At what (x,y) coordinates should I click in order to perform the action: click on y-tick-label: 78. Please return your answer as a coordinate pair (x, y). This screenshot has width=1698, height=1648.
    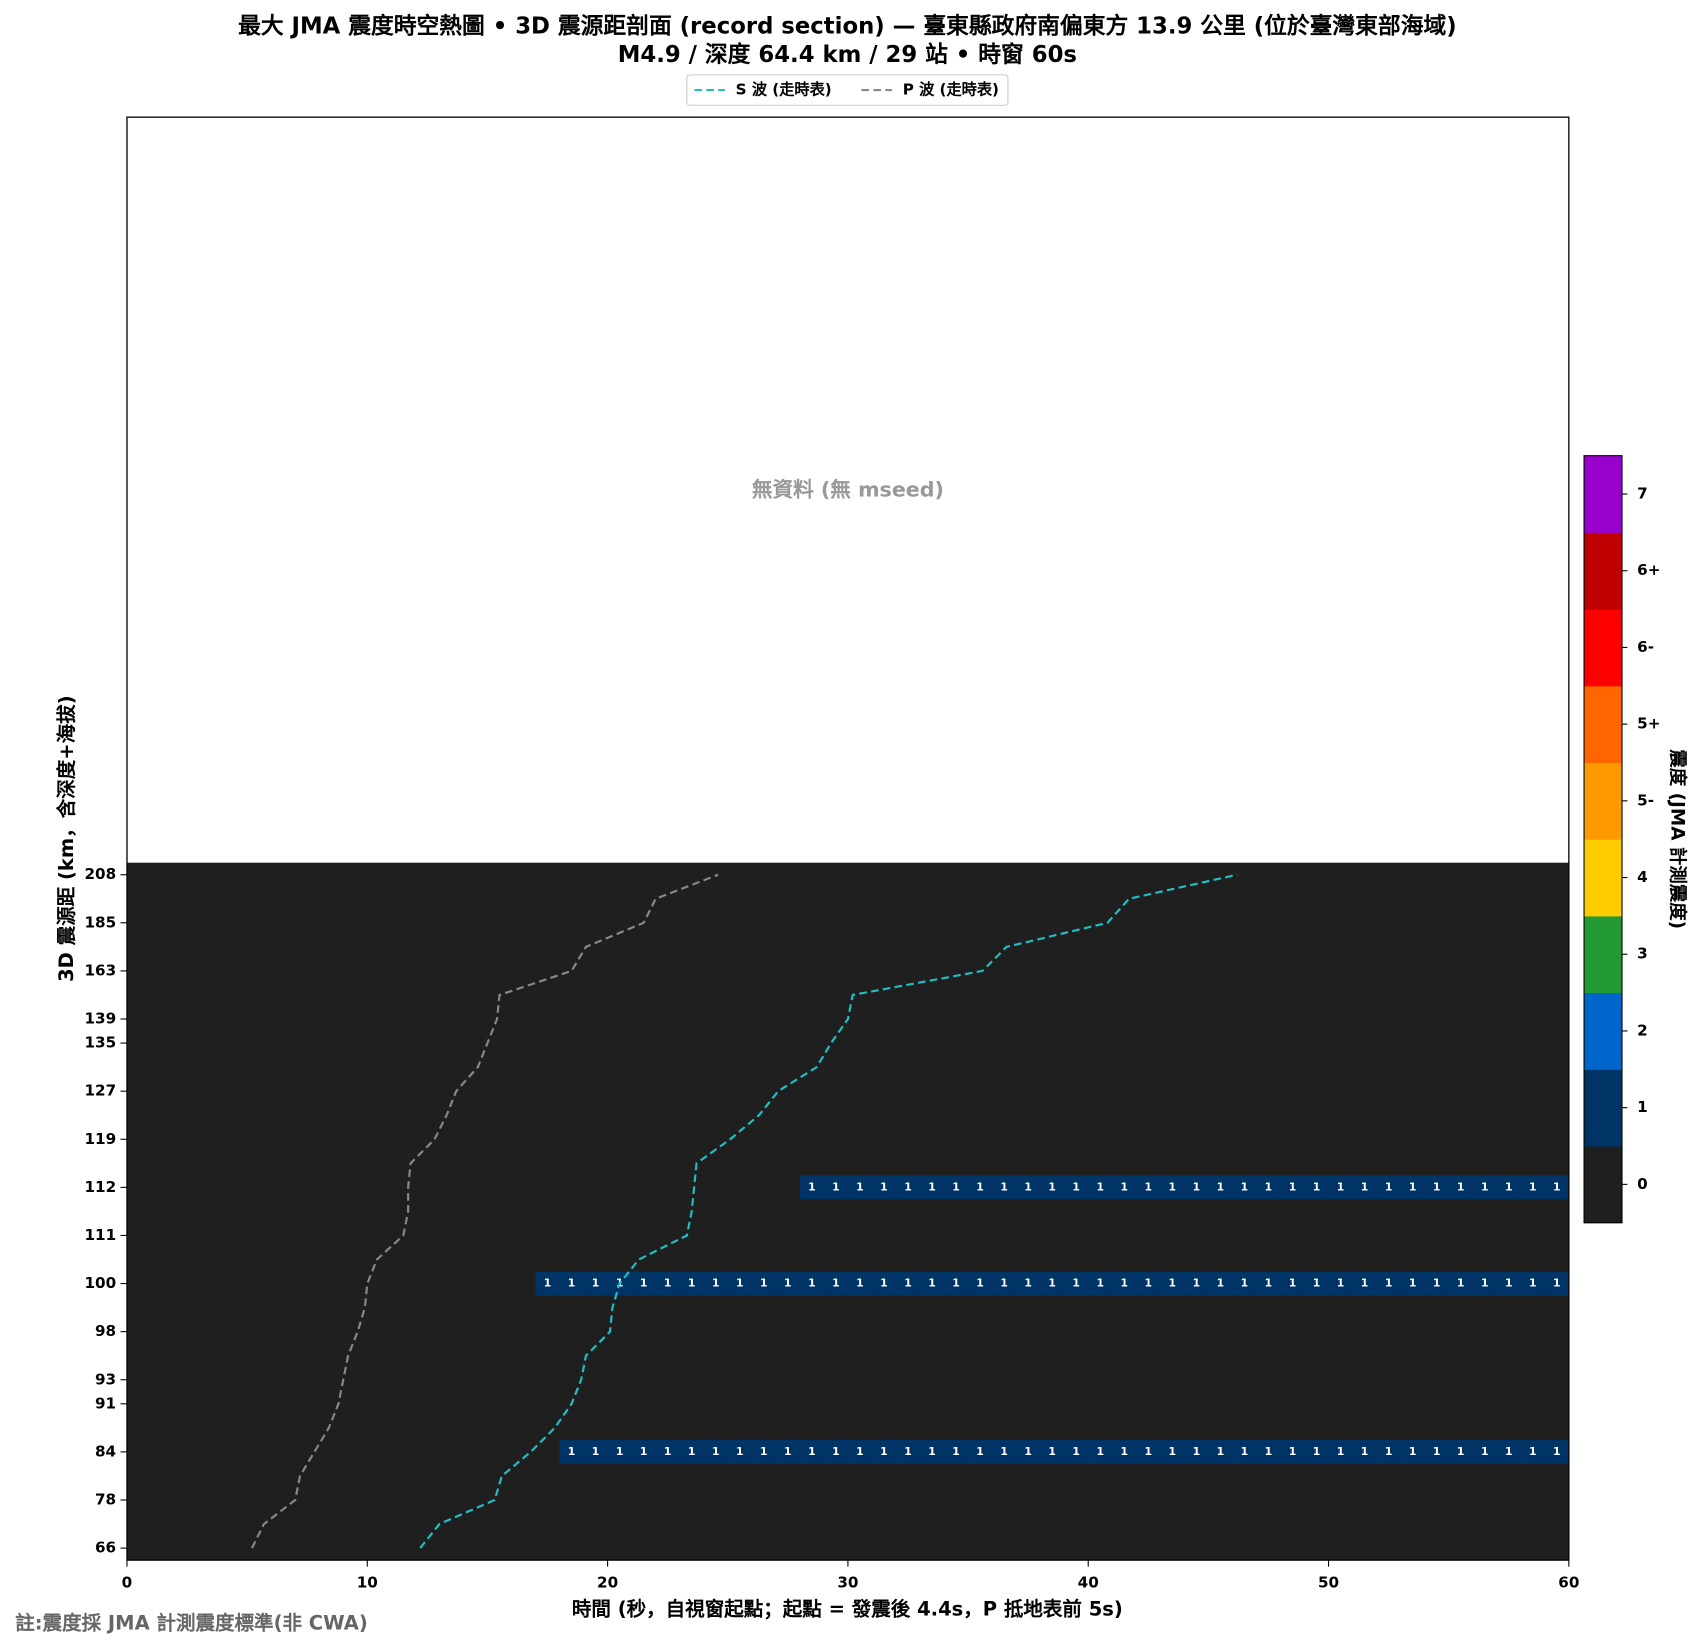
    Looking at the image, I should click on (105, 1499).